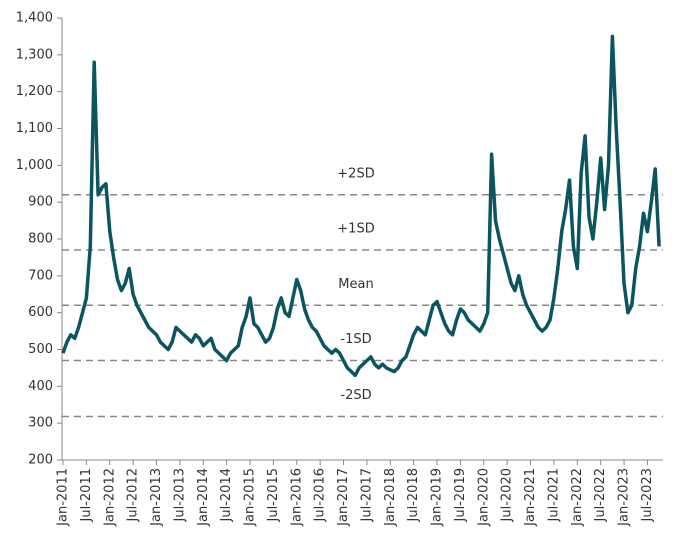  I want to click on x-tick-label: Jan-2015, so click(250, 497).